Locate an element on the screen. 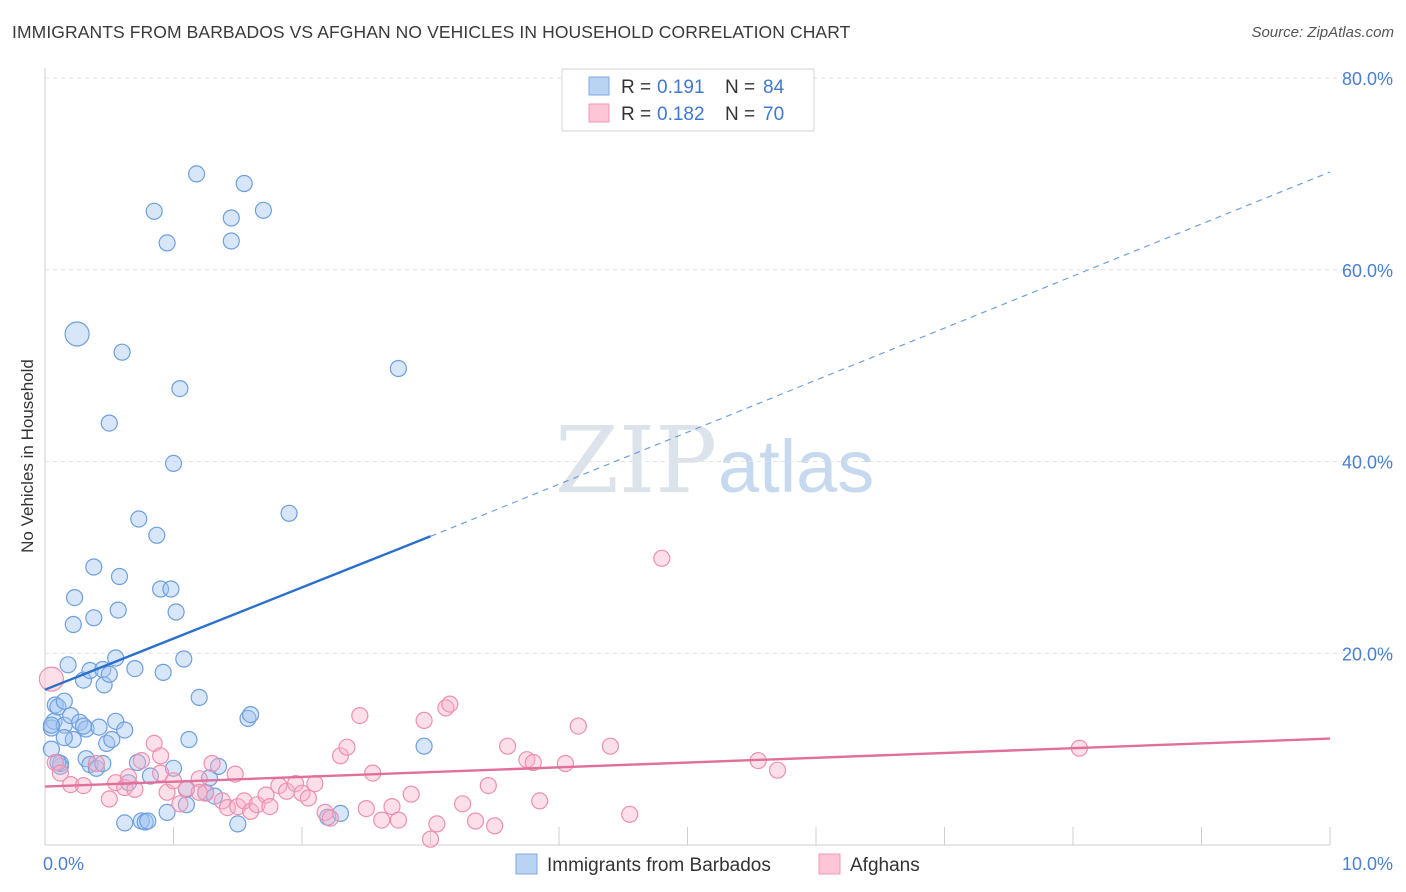 This screenshot has width=1406, height=892. legend-n-label-2: N = is located at coordinates (740, 114).